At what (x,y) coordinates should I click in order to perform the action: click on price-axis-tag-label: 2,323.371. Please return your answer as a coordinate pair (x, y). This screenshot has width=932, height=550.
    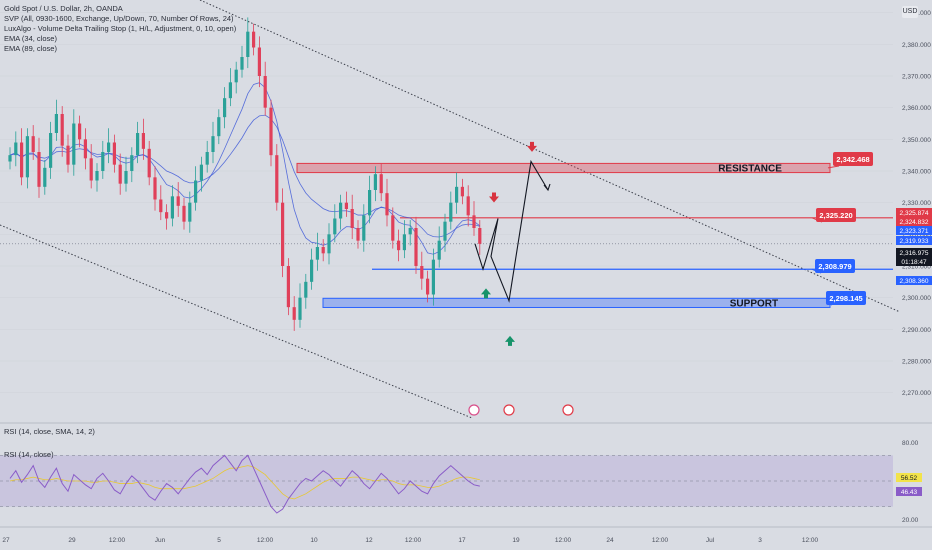
    Looking at the image, I should click on (914, 231).